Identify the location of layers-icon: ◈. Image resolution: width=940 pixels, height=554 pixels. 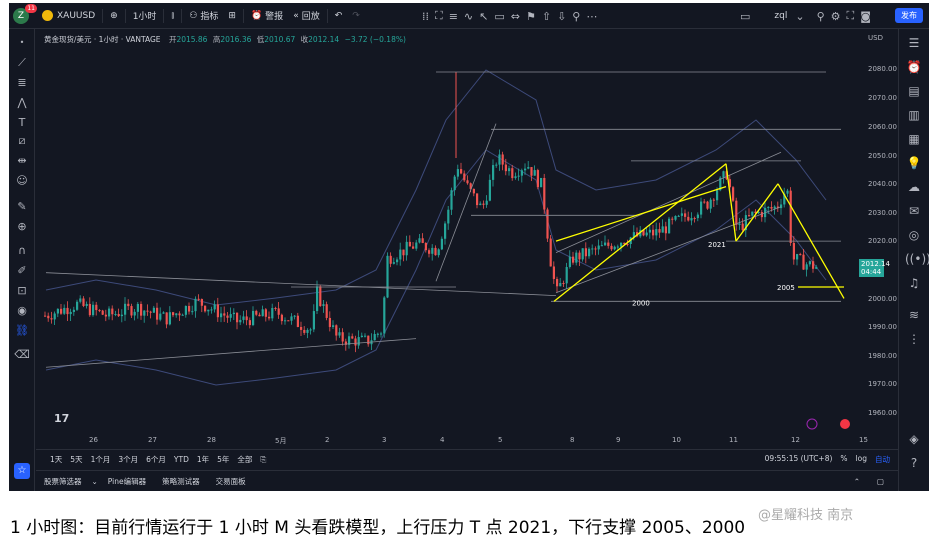
(914, 439).